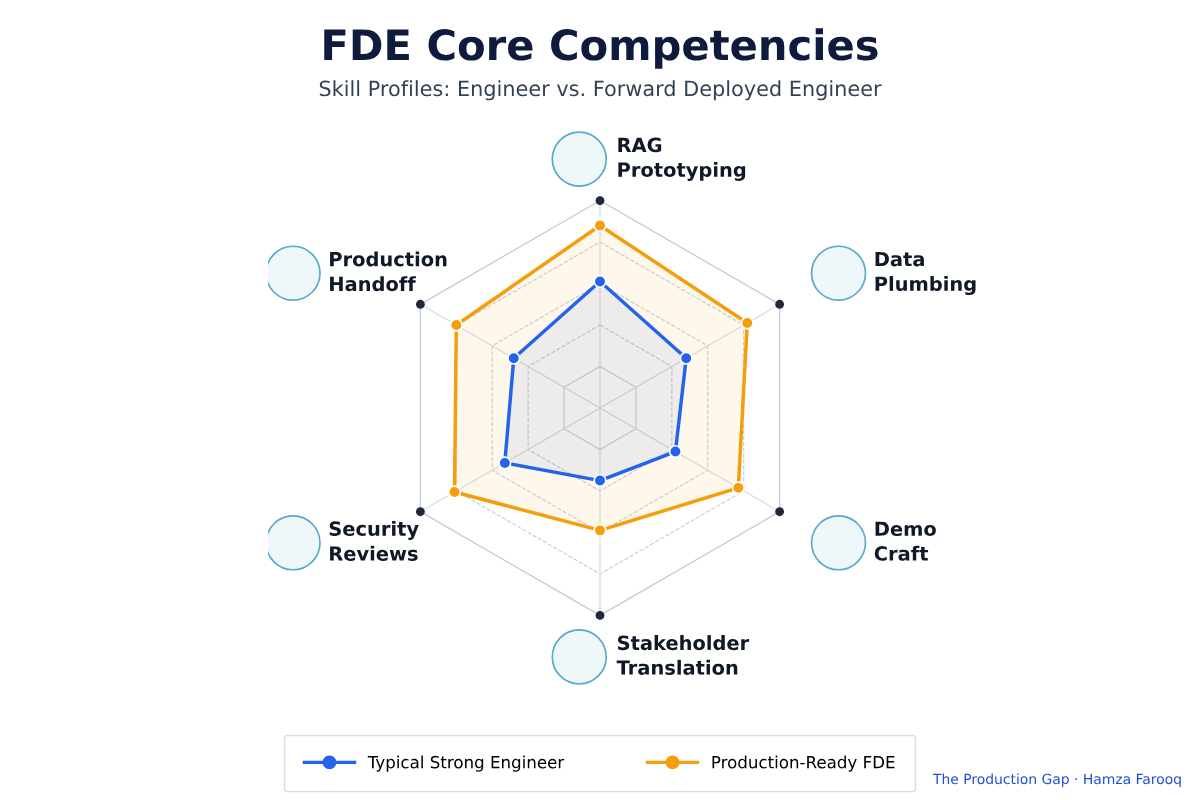 The height and width of the screenshot is (800, 1200). I want to click on chart-subtitle: Skill Profiles: Engineer vs. Forward Deployed Engineer, so click(600, 90).